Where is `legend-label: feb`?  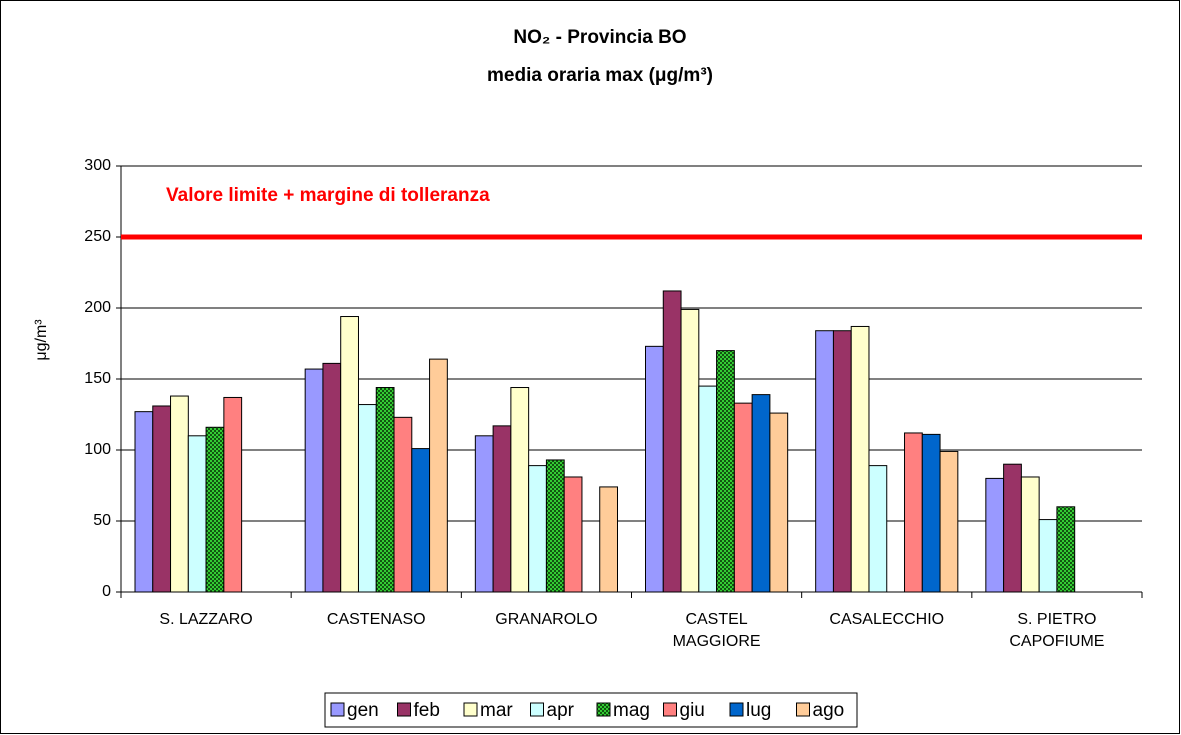 legend-label: feb is located at coordinates (427, 710).